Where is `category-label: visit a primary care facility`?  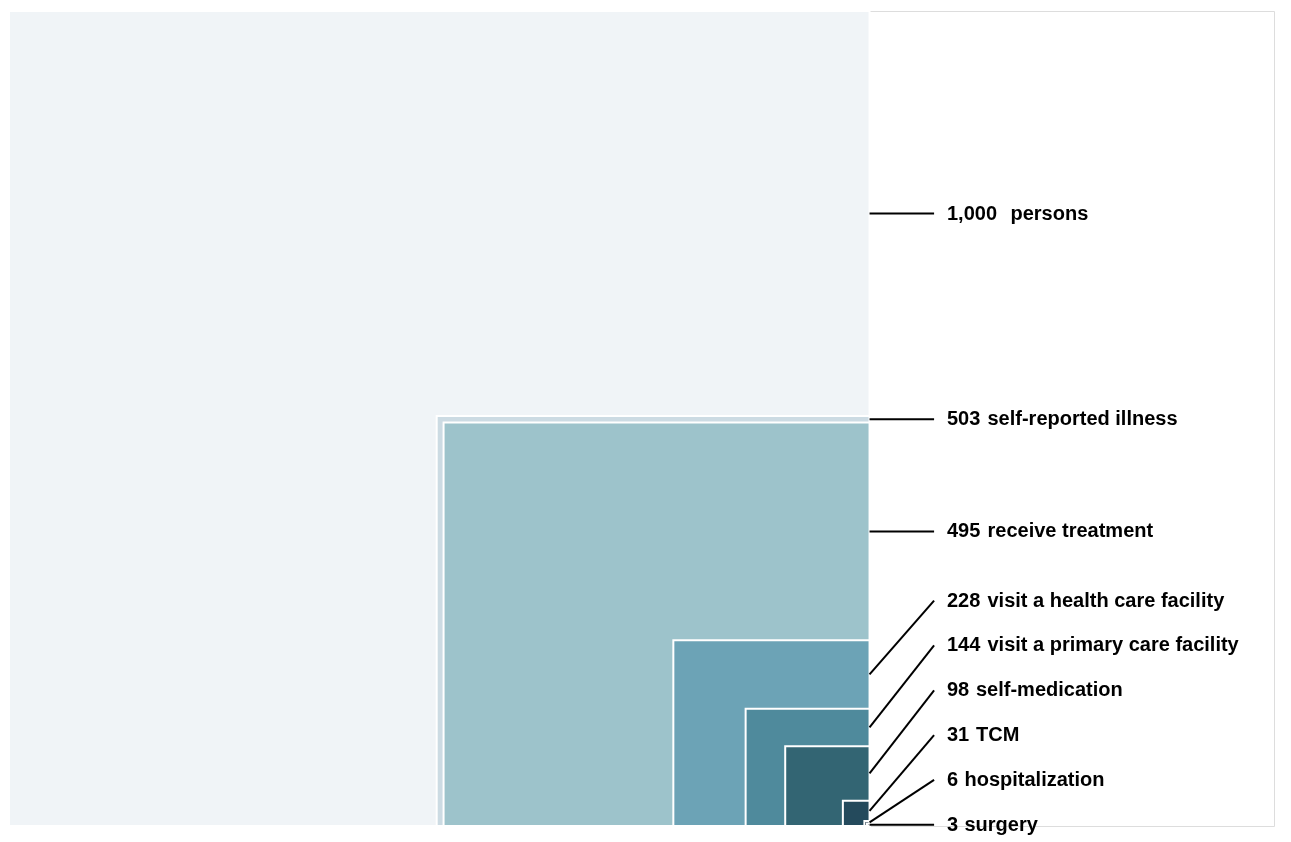
category-label: visit a primary care facility is located at coordinates (1113, 644).